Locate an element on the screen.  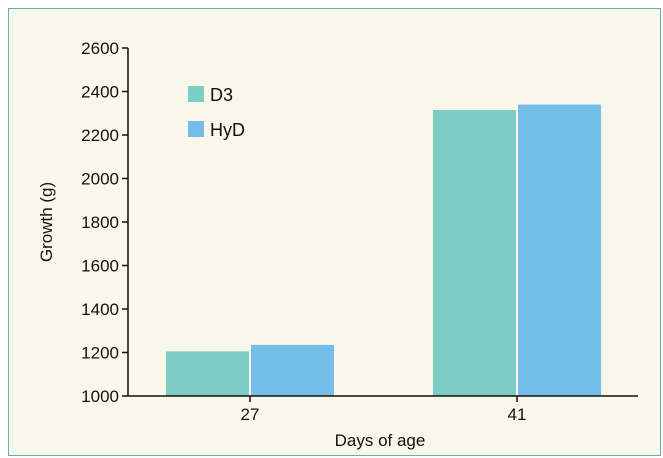
x-axis-title: Days of age is located at coordinates (380, 440).